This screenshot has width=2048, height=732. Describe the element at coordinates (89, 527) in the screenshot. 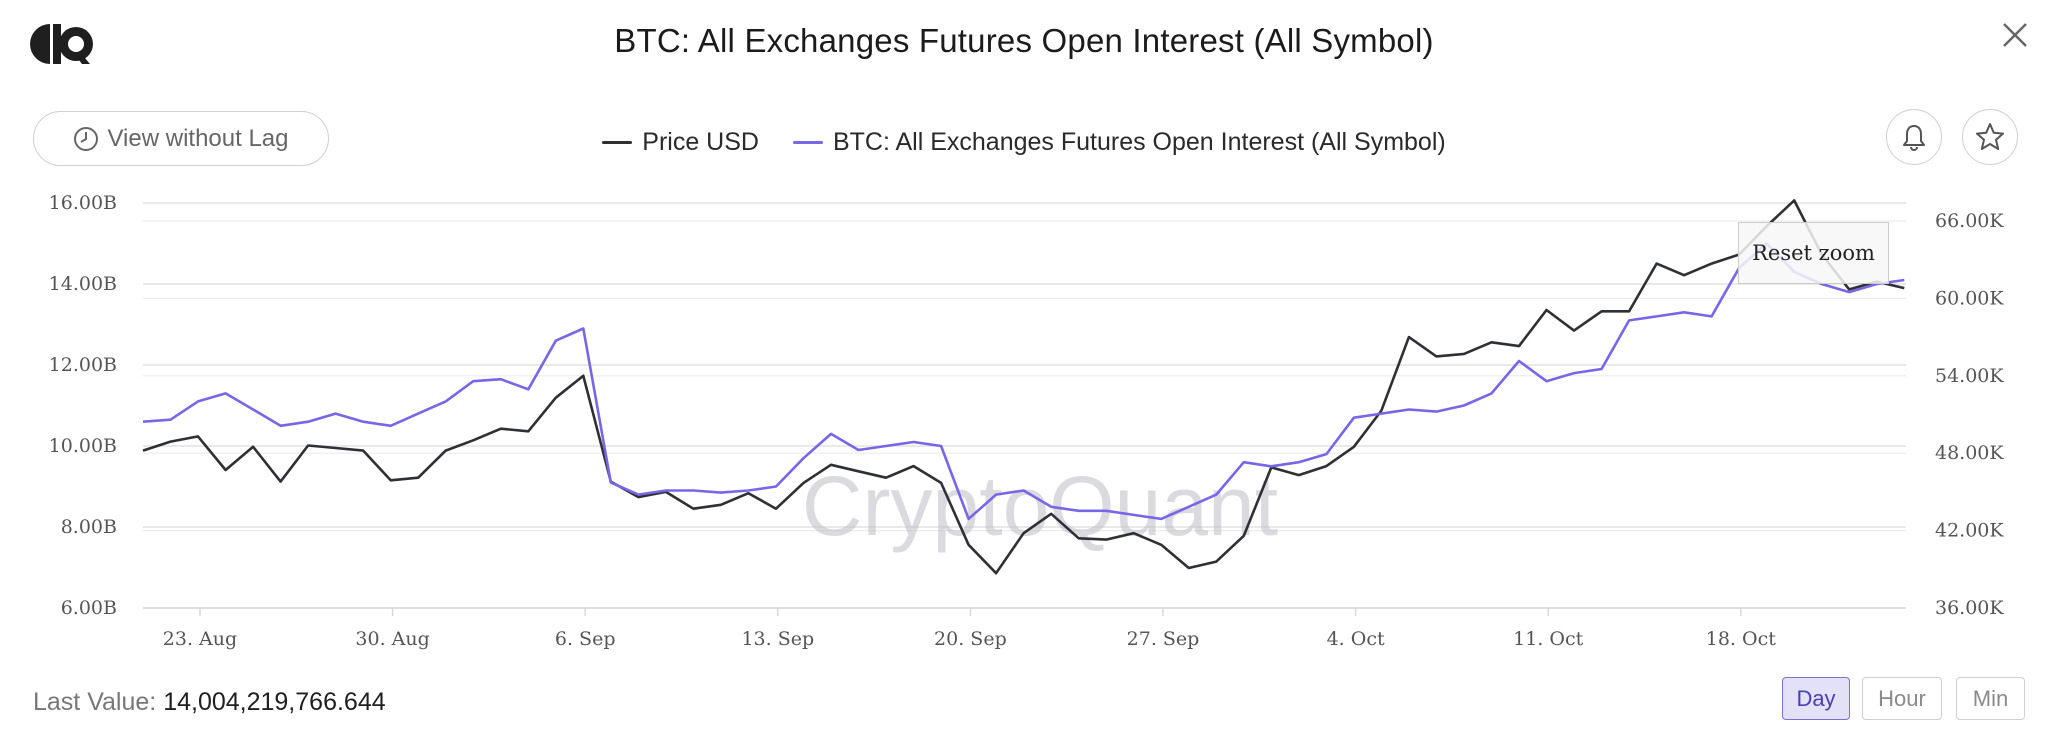

I see `left-axis-tick-label: 8.00B` at that location.